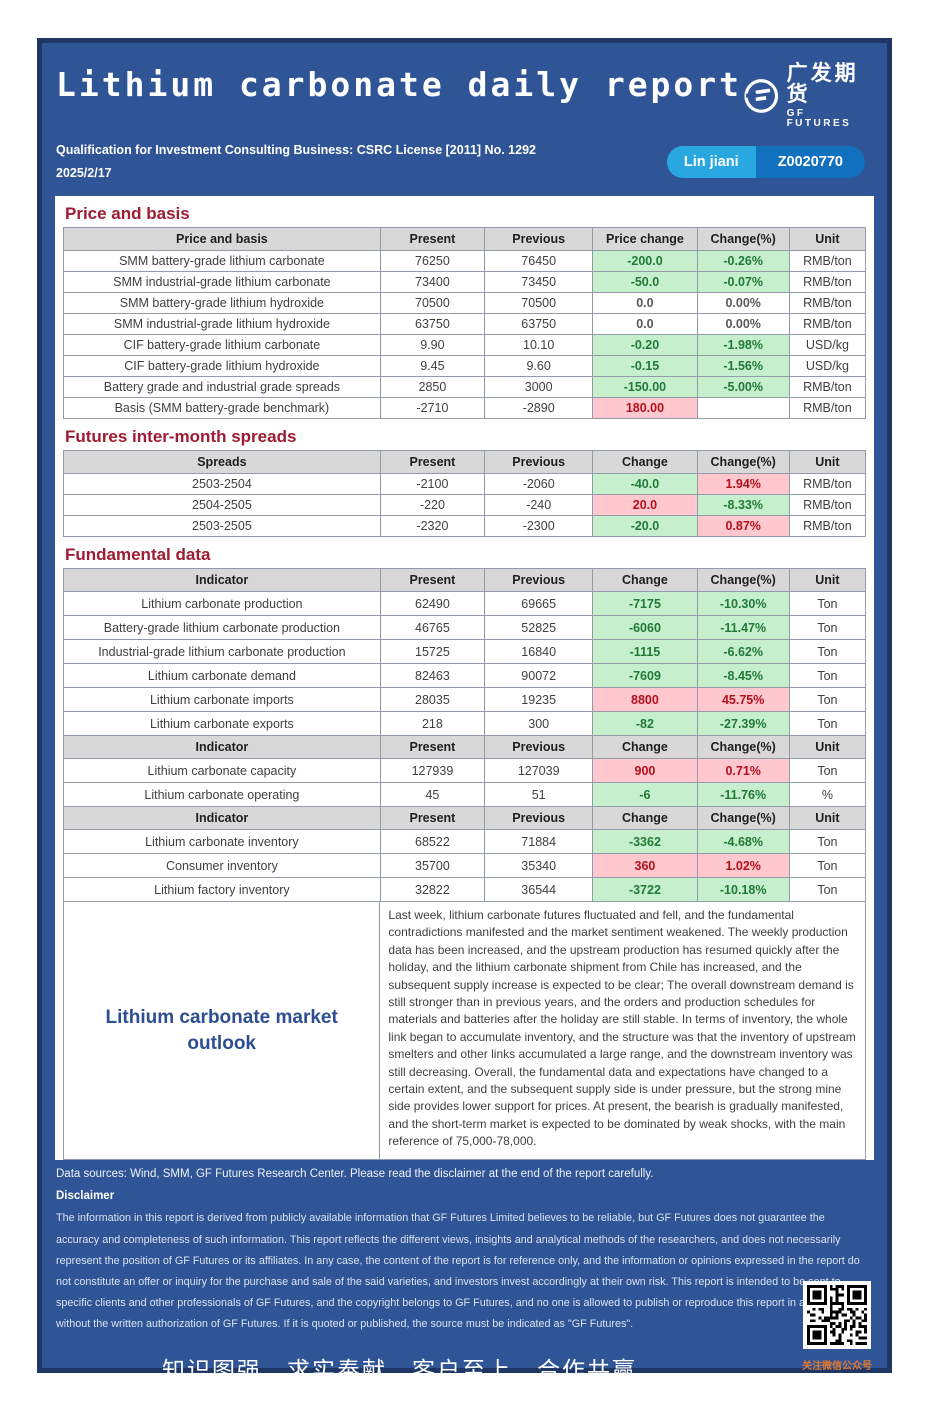 This screenshot has height=1411, width=929. Describe the element at coordinates (432, 865) in the screenshot. I see `table-cell: 35700` at that location.